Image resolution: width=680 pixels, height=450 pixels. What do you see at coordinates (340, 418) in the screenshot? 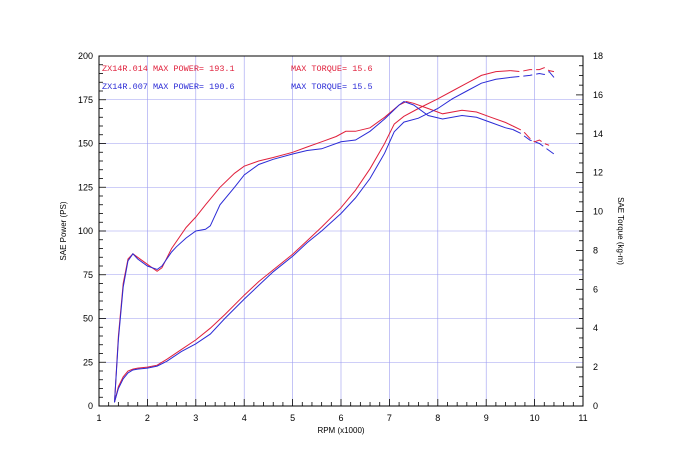
I see `x-tick-label: 6` at bounding box center [340, 418].